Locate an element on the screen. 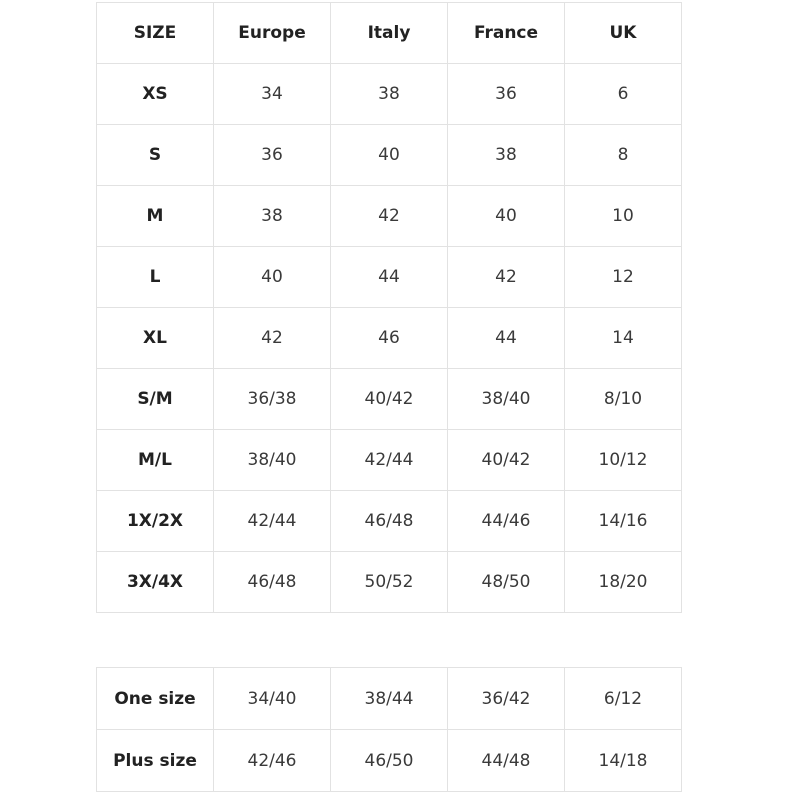 The image size is (800, 800). size-value-cell: 10 is located at coordinates (623, 216).